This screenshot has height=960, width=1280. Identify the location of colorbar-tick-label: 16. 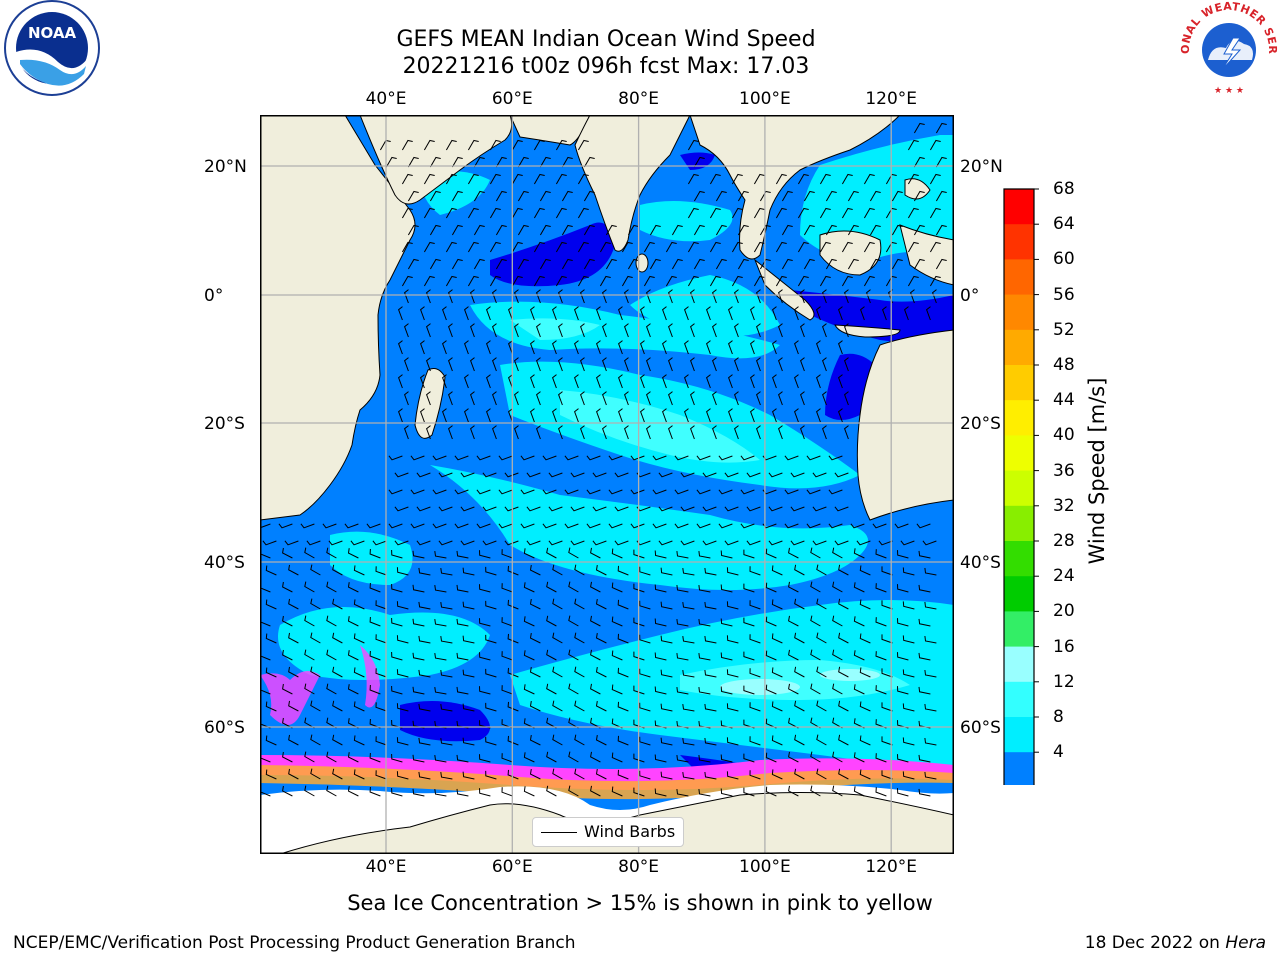
(1064, 646).